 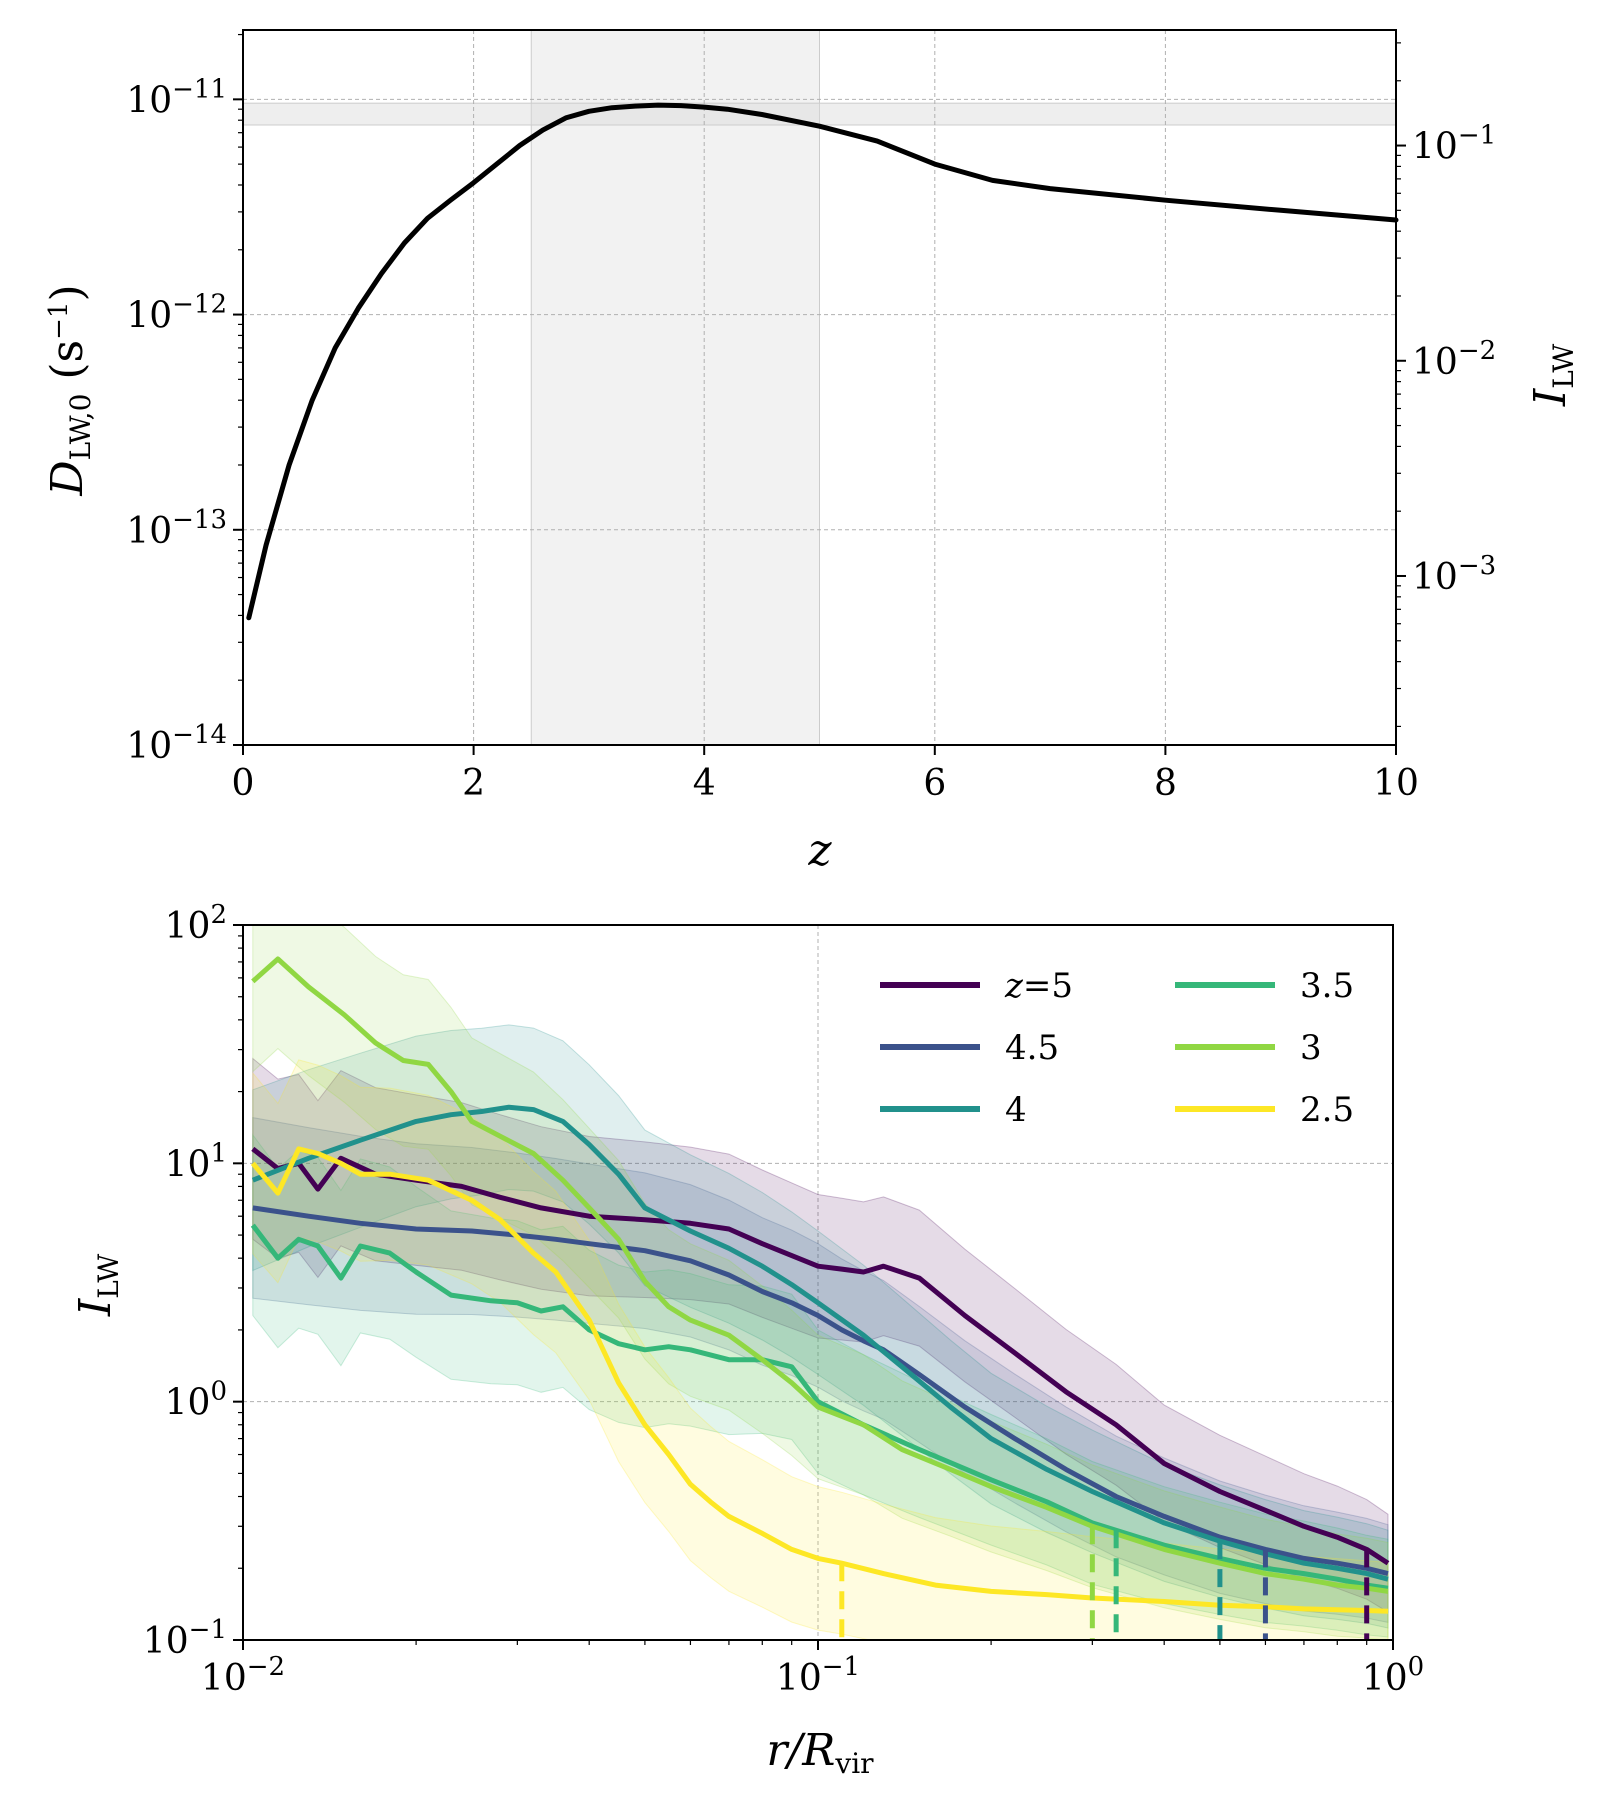 What do you see at coordinates (675, 387) in the screenshot?
I see `vertical-shaded-band` at bounding box center [675, 387].